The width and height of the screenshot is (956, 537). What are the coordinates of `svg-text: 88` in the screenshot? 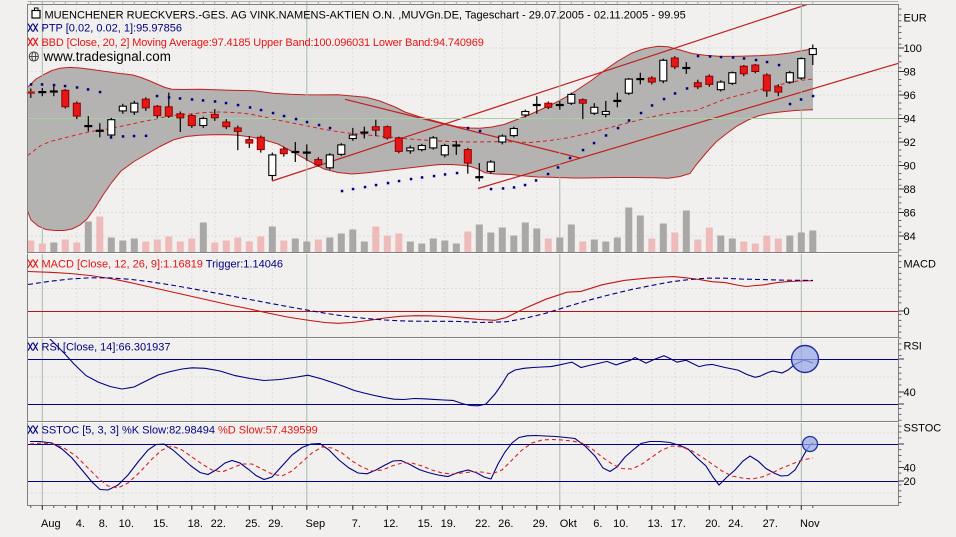 It's located at (910, 190).